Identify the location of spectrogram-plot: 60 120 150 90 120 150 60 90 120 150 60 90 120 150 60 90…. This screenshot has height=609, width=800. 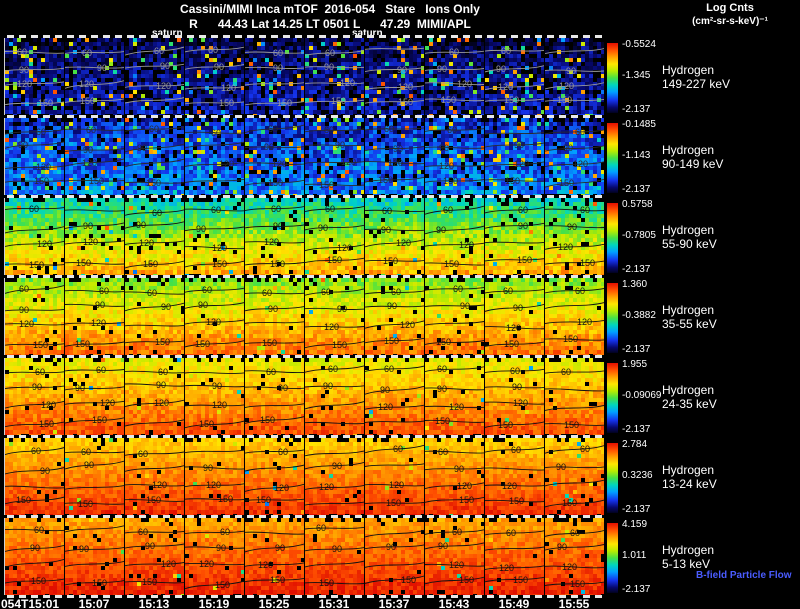
(304, 236).